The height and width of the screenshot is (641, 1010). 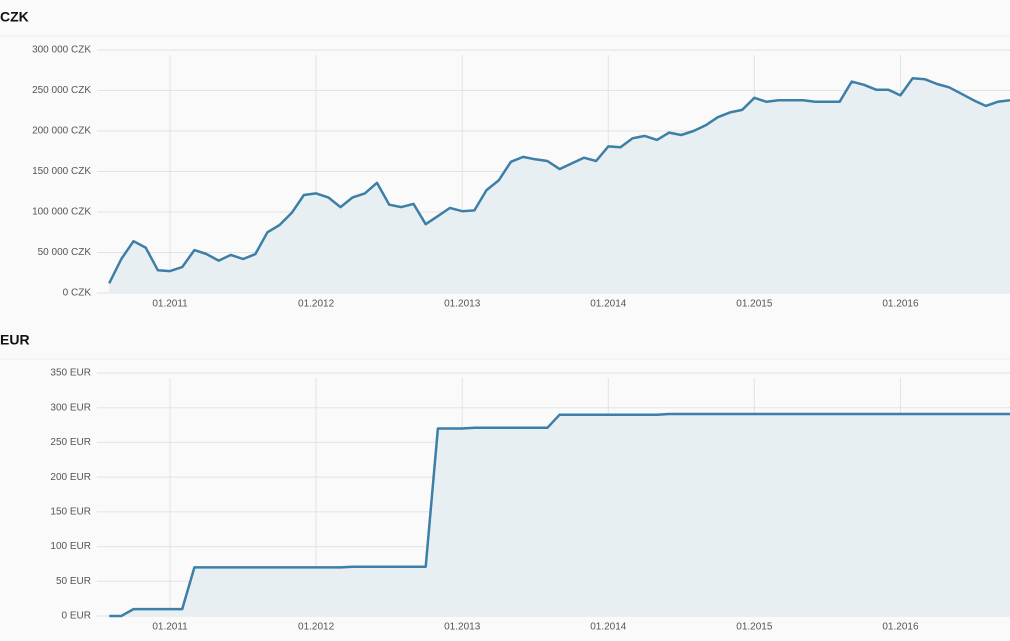 What do you see at coordinates (14, 17) in the screenshot?
I see `chart-title: CZK` at bounding box center [14, 17].